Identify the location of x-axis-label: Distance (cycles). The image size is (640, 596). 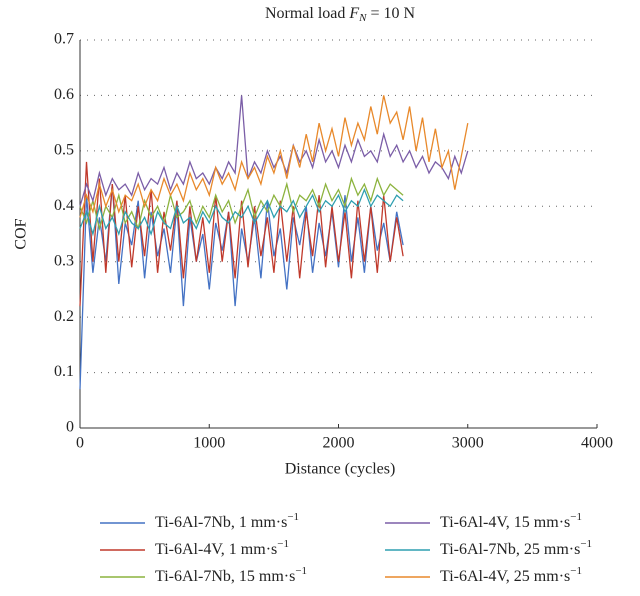
(340, 469).